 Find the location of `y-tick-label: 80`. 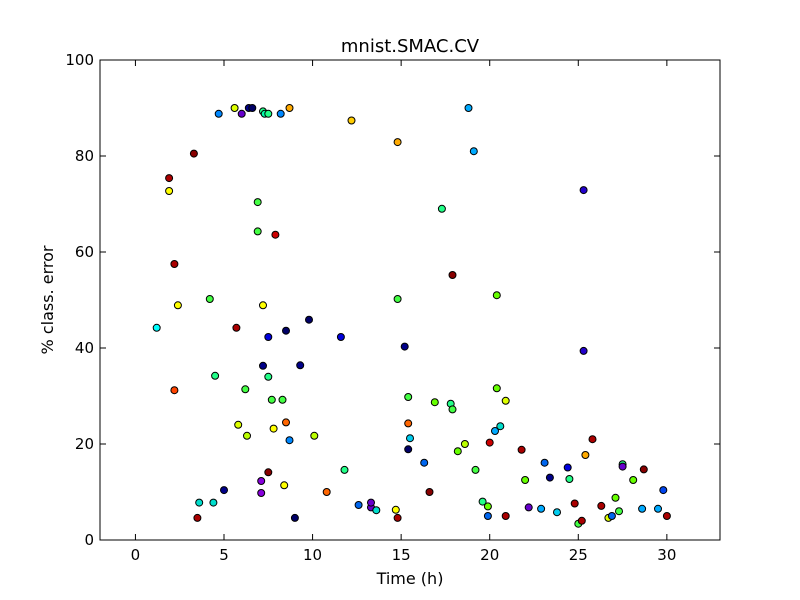

y-tick-label: 80 is located at coordinates (84, 156).